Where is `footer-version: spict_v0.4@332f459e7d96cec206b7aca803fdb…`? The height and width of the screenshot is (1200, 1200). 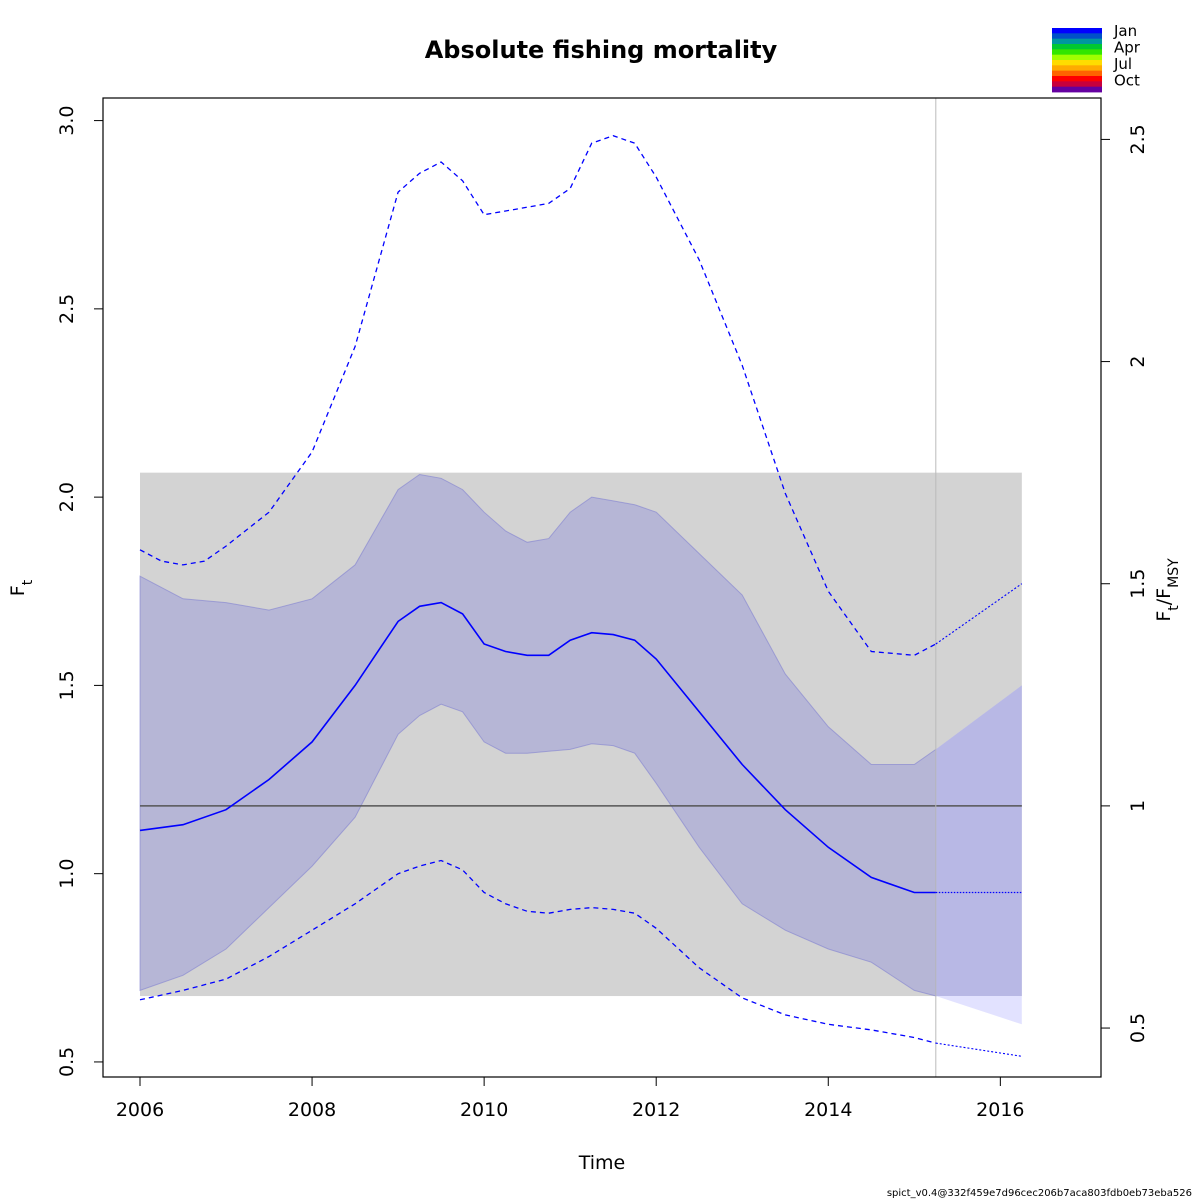 footer-version: spict_v0.4@332f459e7d96cec206b7aca803fdb… is located at coordinates (1039, 1193).